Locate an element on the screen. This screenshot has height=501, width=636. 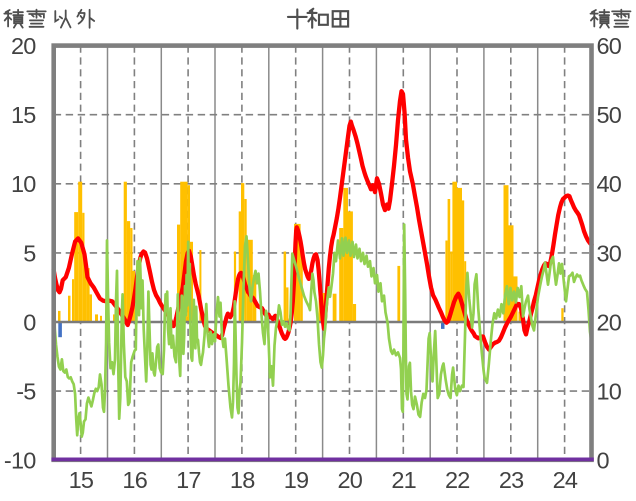
svg-text: 50 is located at coordinates (609, 115).